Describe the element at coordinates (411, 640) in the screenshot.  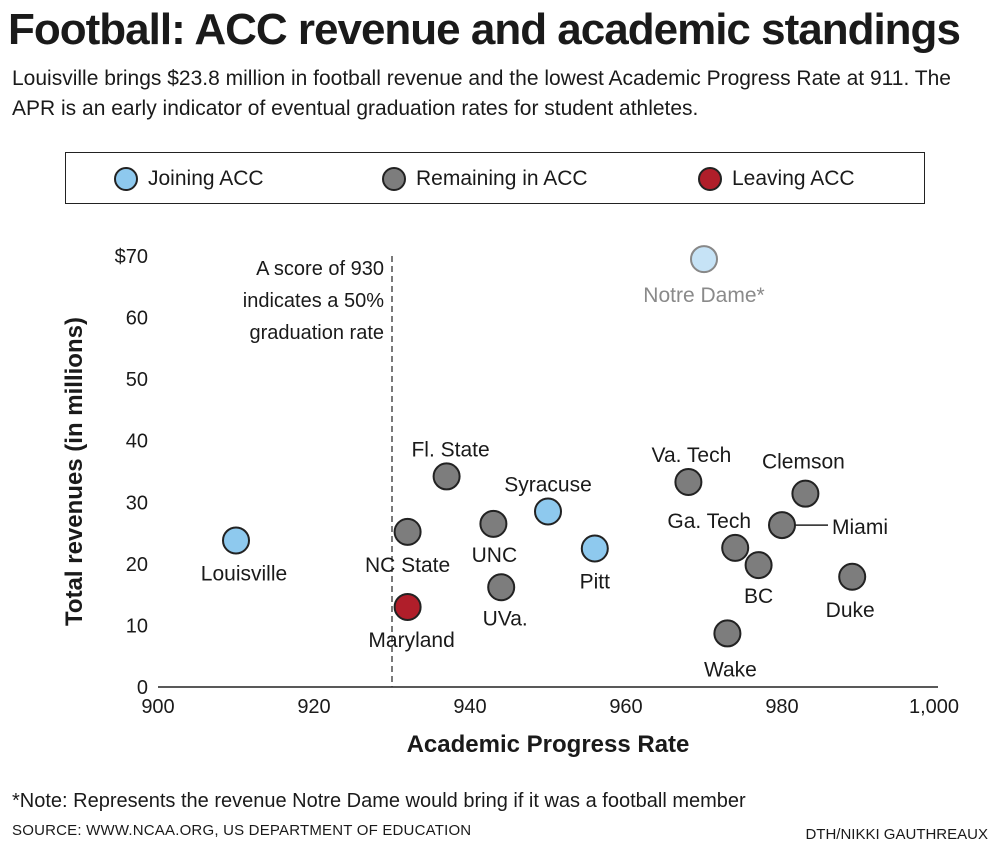
I see `point-label-maryland: Maryland` at that location.